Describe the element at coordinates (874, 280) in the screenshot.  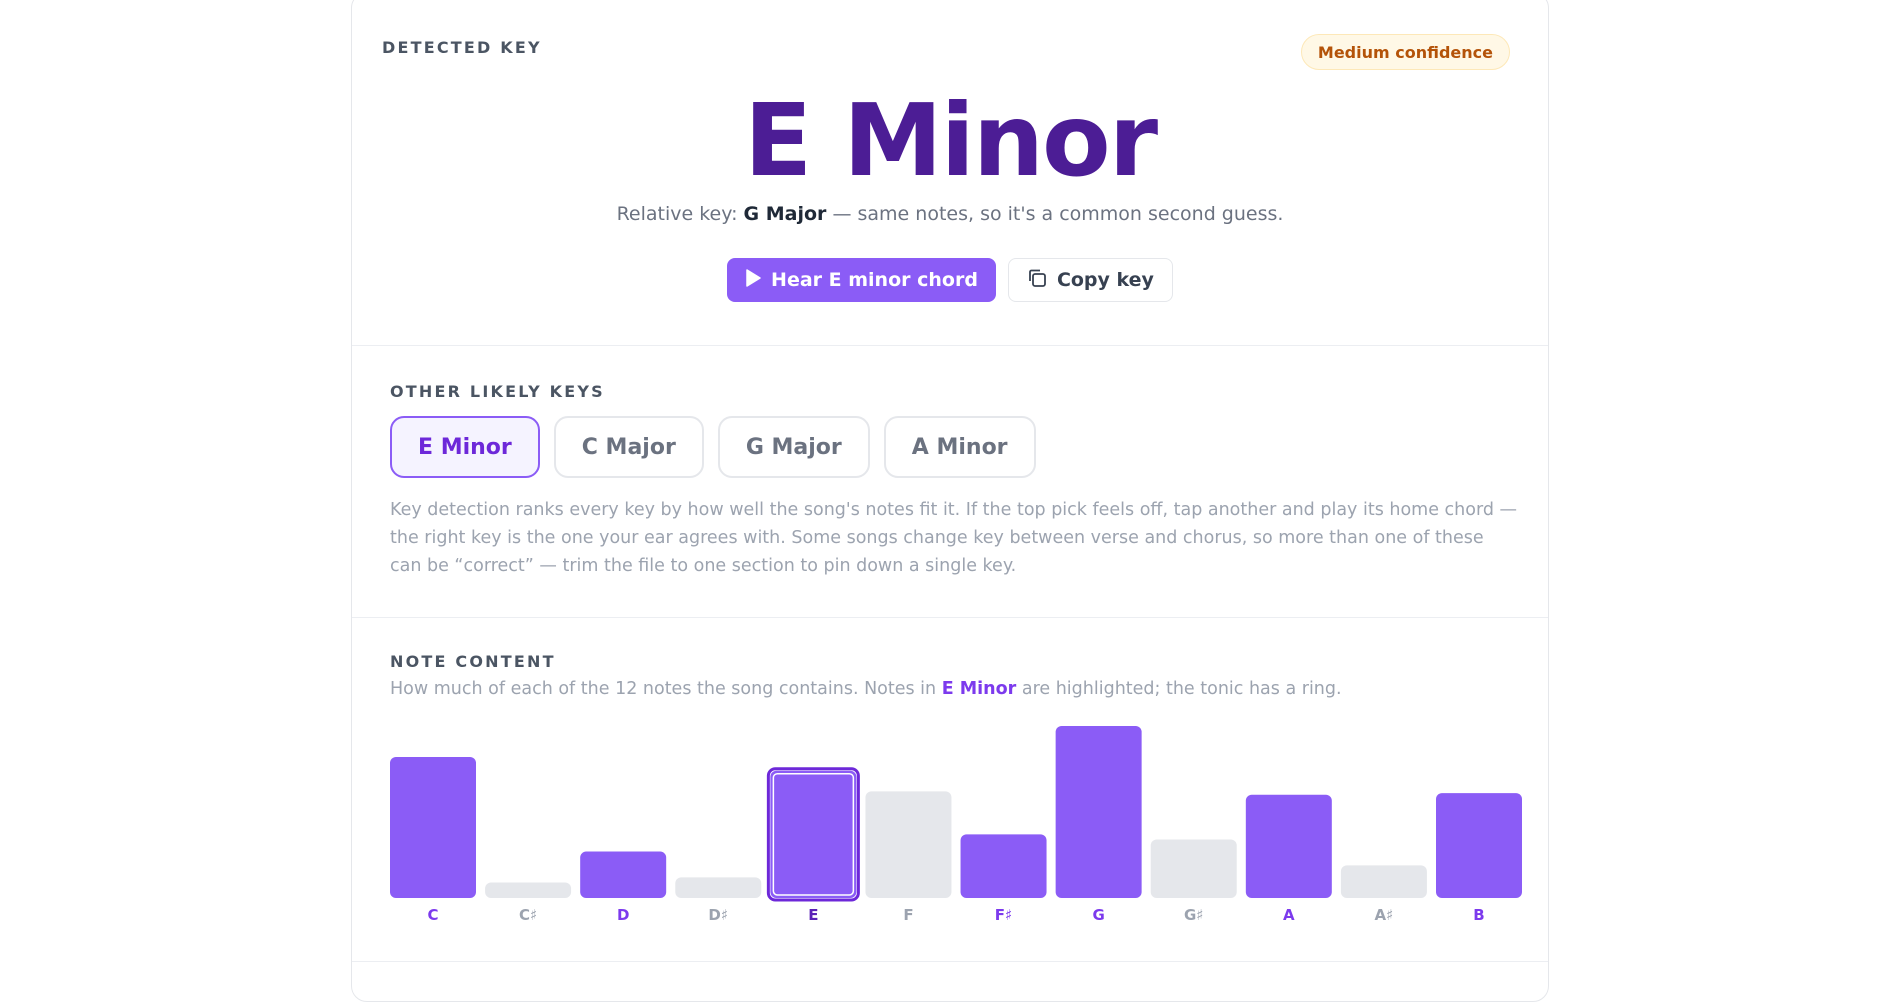
I see `hear-chord-label: Hear E minor chord` at that location.